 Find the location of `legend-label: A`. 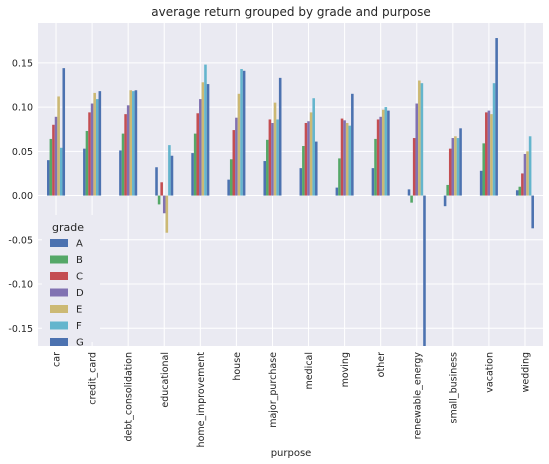

legend-label: A is located at coordinates (79, 244).